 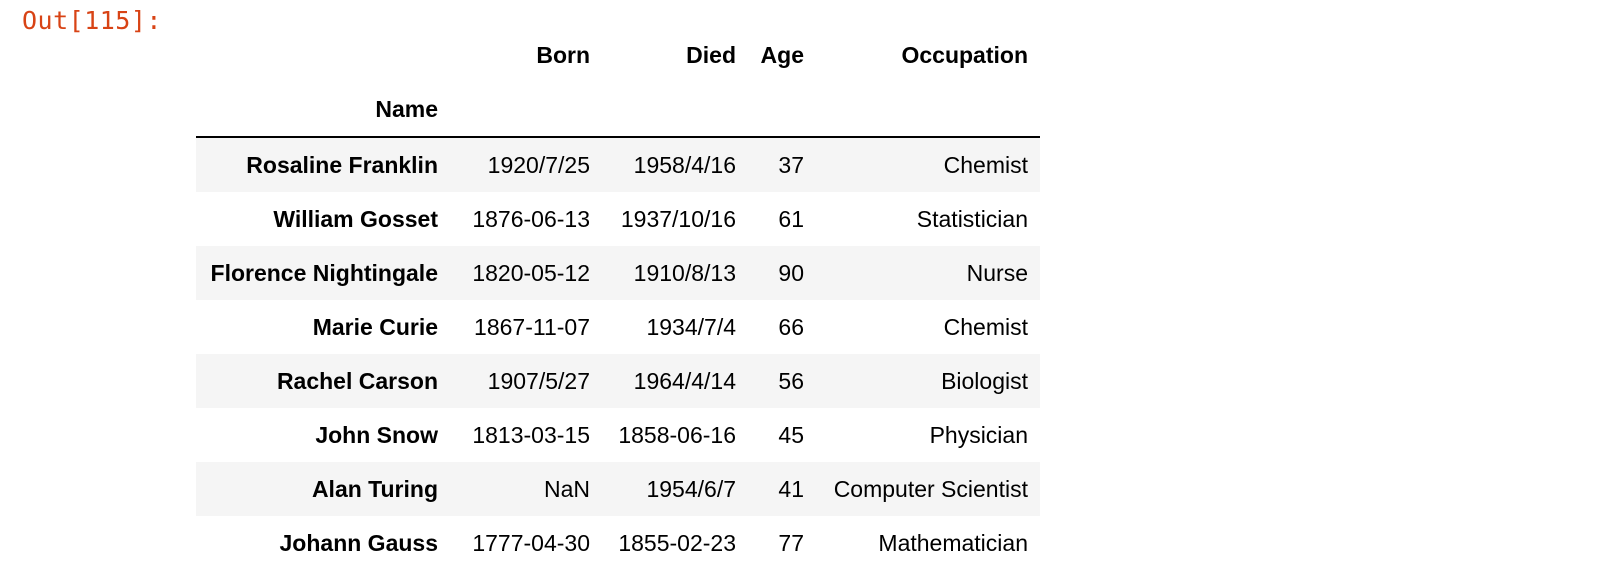 I want to click on cell-born: NaN, so click(x=566, y=488).